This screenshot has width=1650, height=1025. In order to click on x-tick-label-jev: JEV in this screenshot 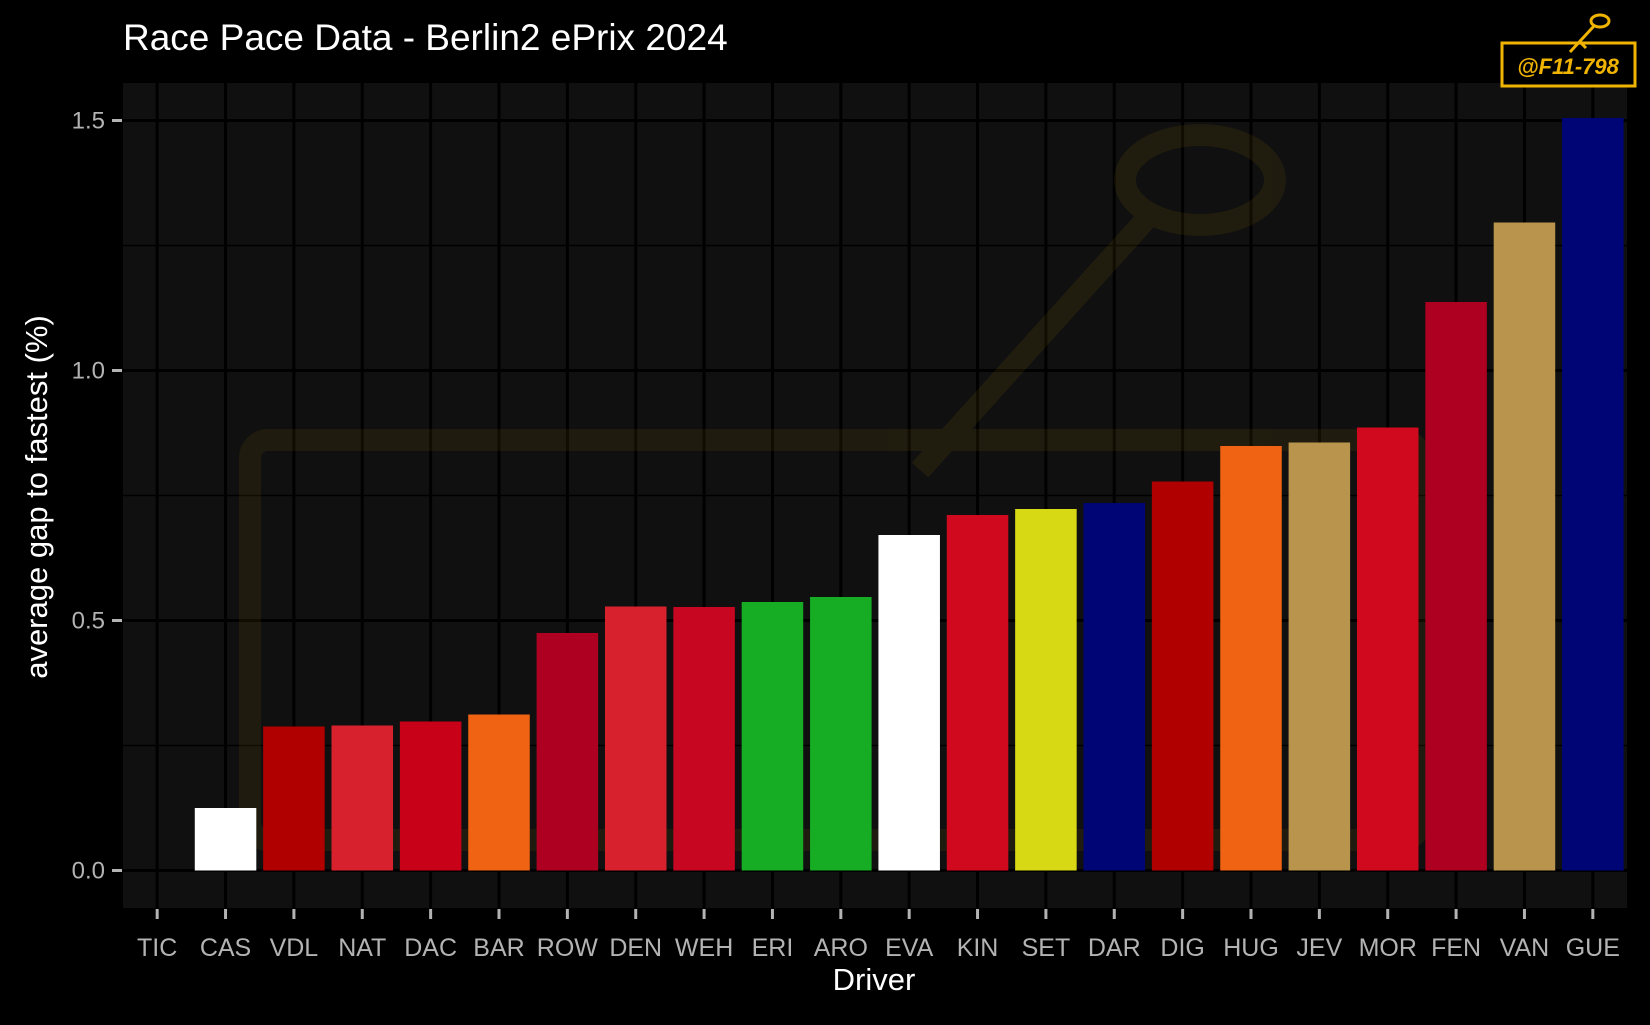, I will do `click(1319, 948)`.